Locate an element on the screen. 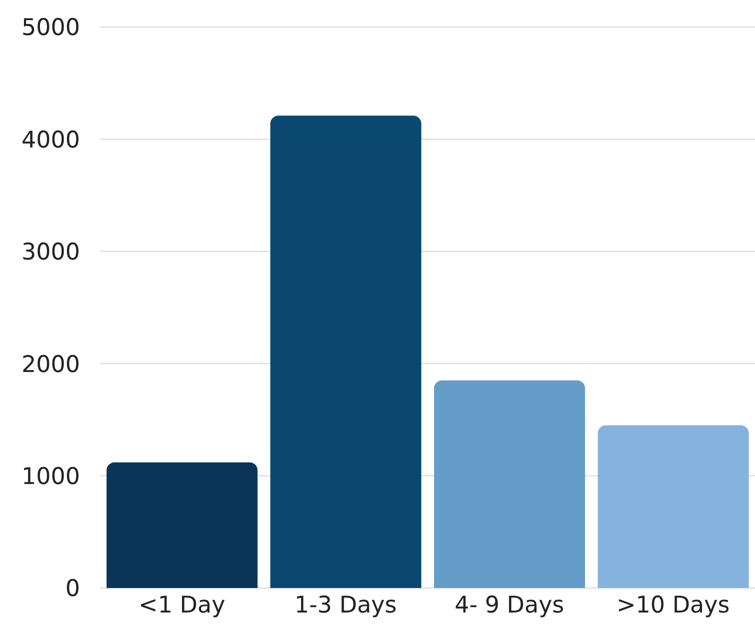 The width and height of the screenshot is (755, 630). y-tick-label: 0 is located at coordinates (72, 589).